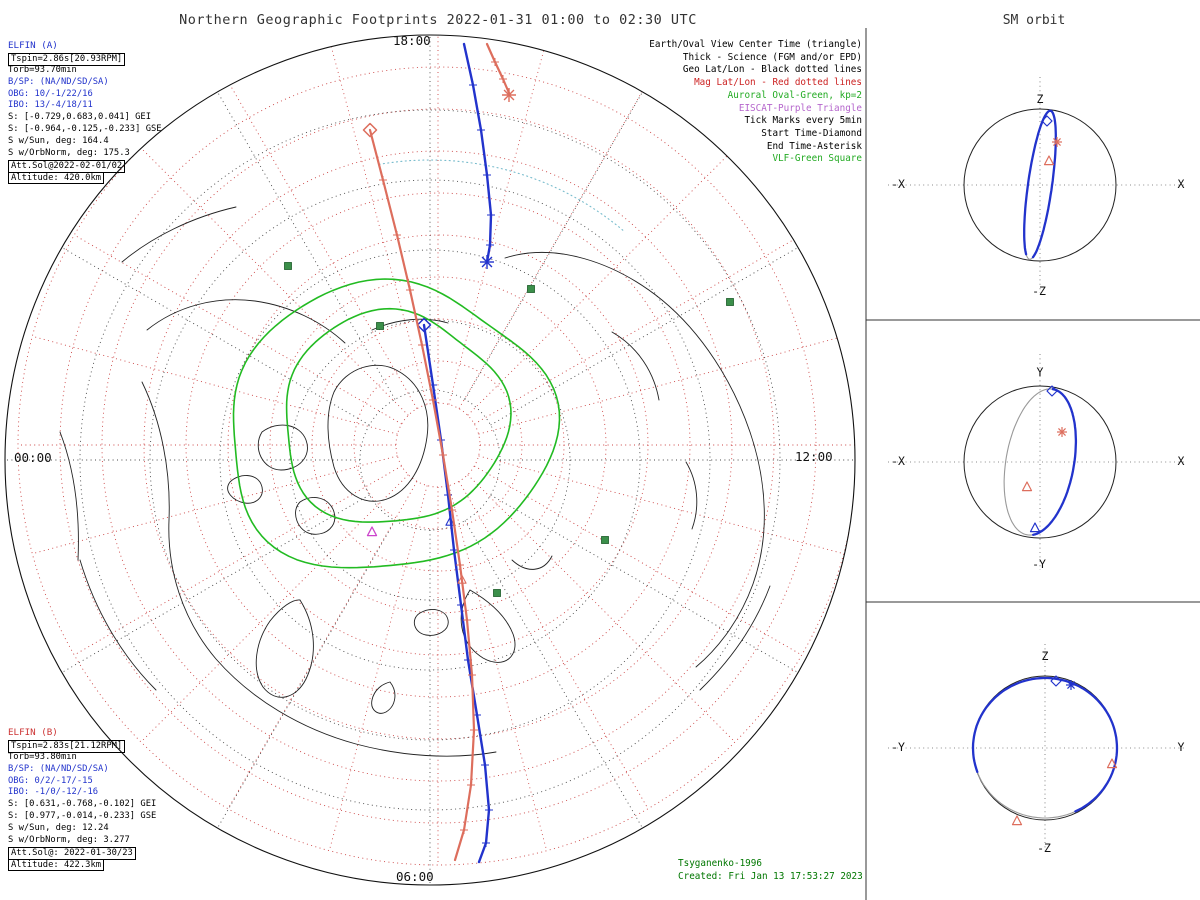 Image resolution: width=1200 pixels, height=900 pixels. I want to click on legend-line: Thick - Science (FGM and/or EPD), so click(732, 58).